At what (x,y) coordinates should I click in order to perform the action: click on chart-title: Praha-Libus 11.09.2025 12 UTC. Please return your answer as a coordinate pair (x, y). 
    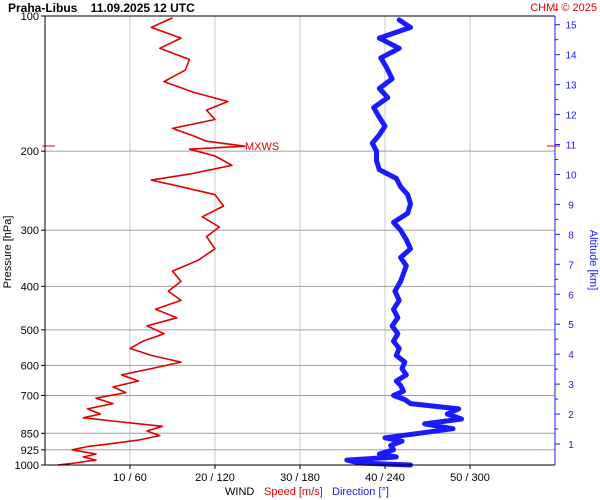
    Looking at the image, I should click on (101, 8).